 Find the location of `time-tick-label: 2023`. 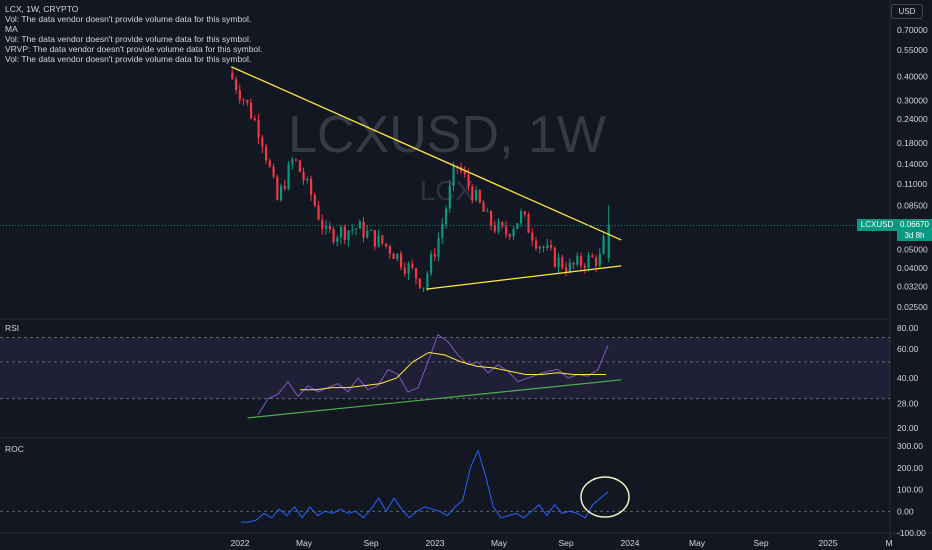

time-tick-label: 2023 is located at coordinates (435, 543).